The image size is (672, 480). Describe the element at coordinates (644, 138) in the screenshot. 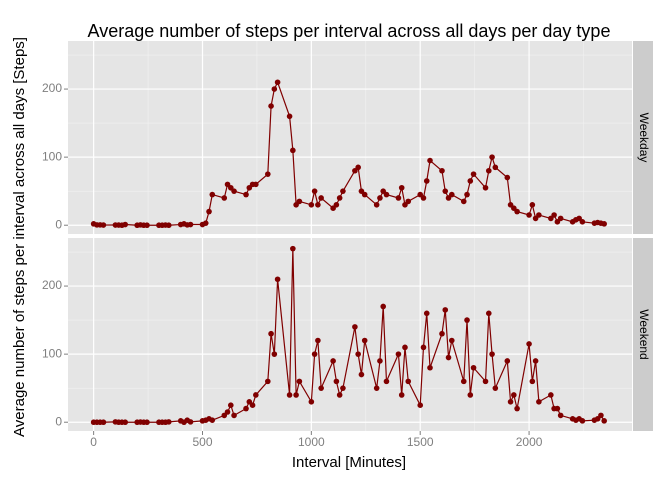

I see `facet-label: Weekday` at that location.